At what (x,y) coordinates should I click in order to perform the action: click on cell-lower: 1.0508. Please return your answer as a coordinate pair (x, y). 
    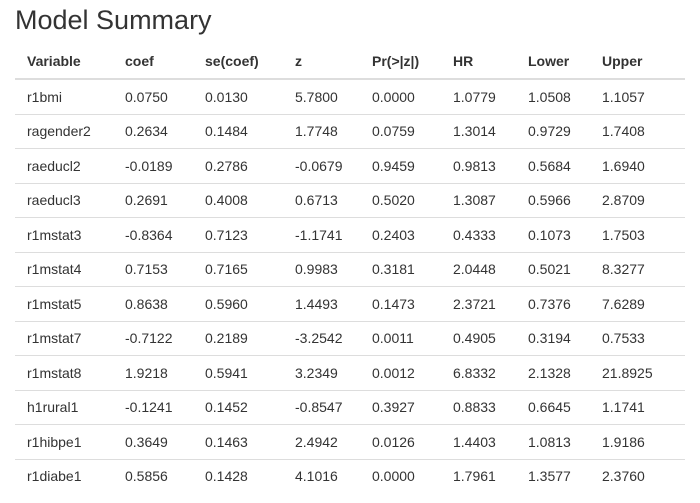
    Looking at the image, I should click on (549, 96).